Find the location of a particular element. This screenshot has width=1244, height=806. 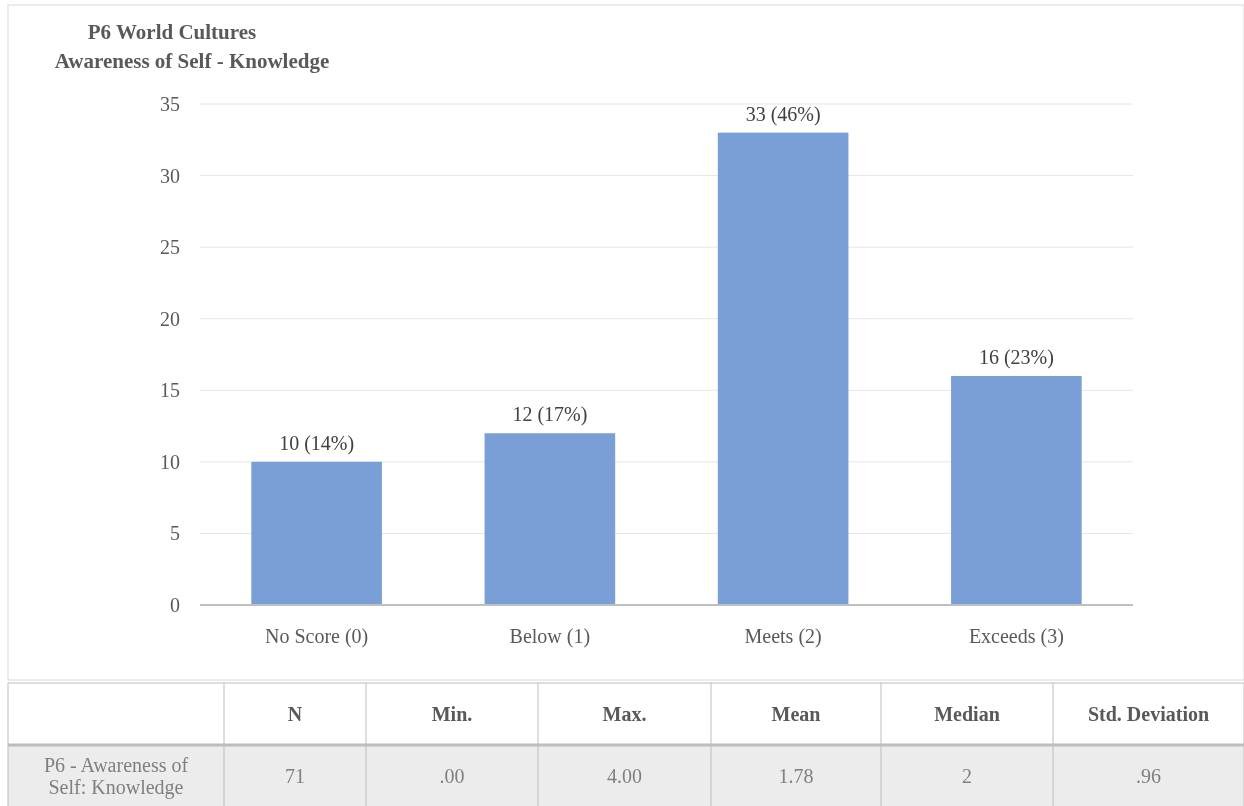

x-tick-label: Meets (2) is located at coordinates (783, 636).